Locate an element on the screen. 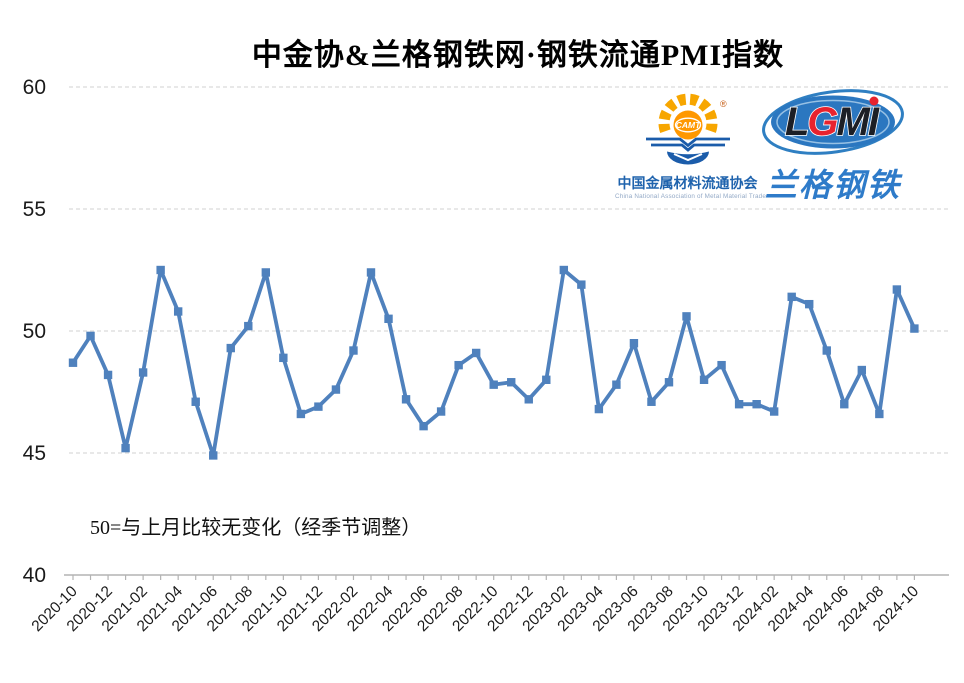  lgmi-logo-mark: LGMI is located at coordinates (833, 122).